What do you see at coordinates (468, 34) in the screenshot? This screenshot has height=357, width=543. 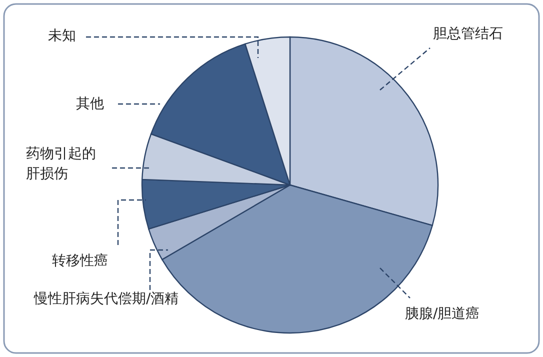 I see `slice-label: 胆总管结石` at bounding box center [468, 34].